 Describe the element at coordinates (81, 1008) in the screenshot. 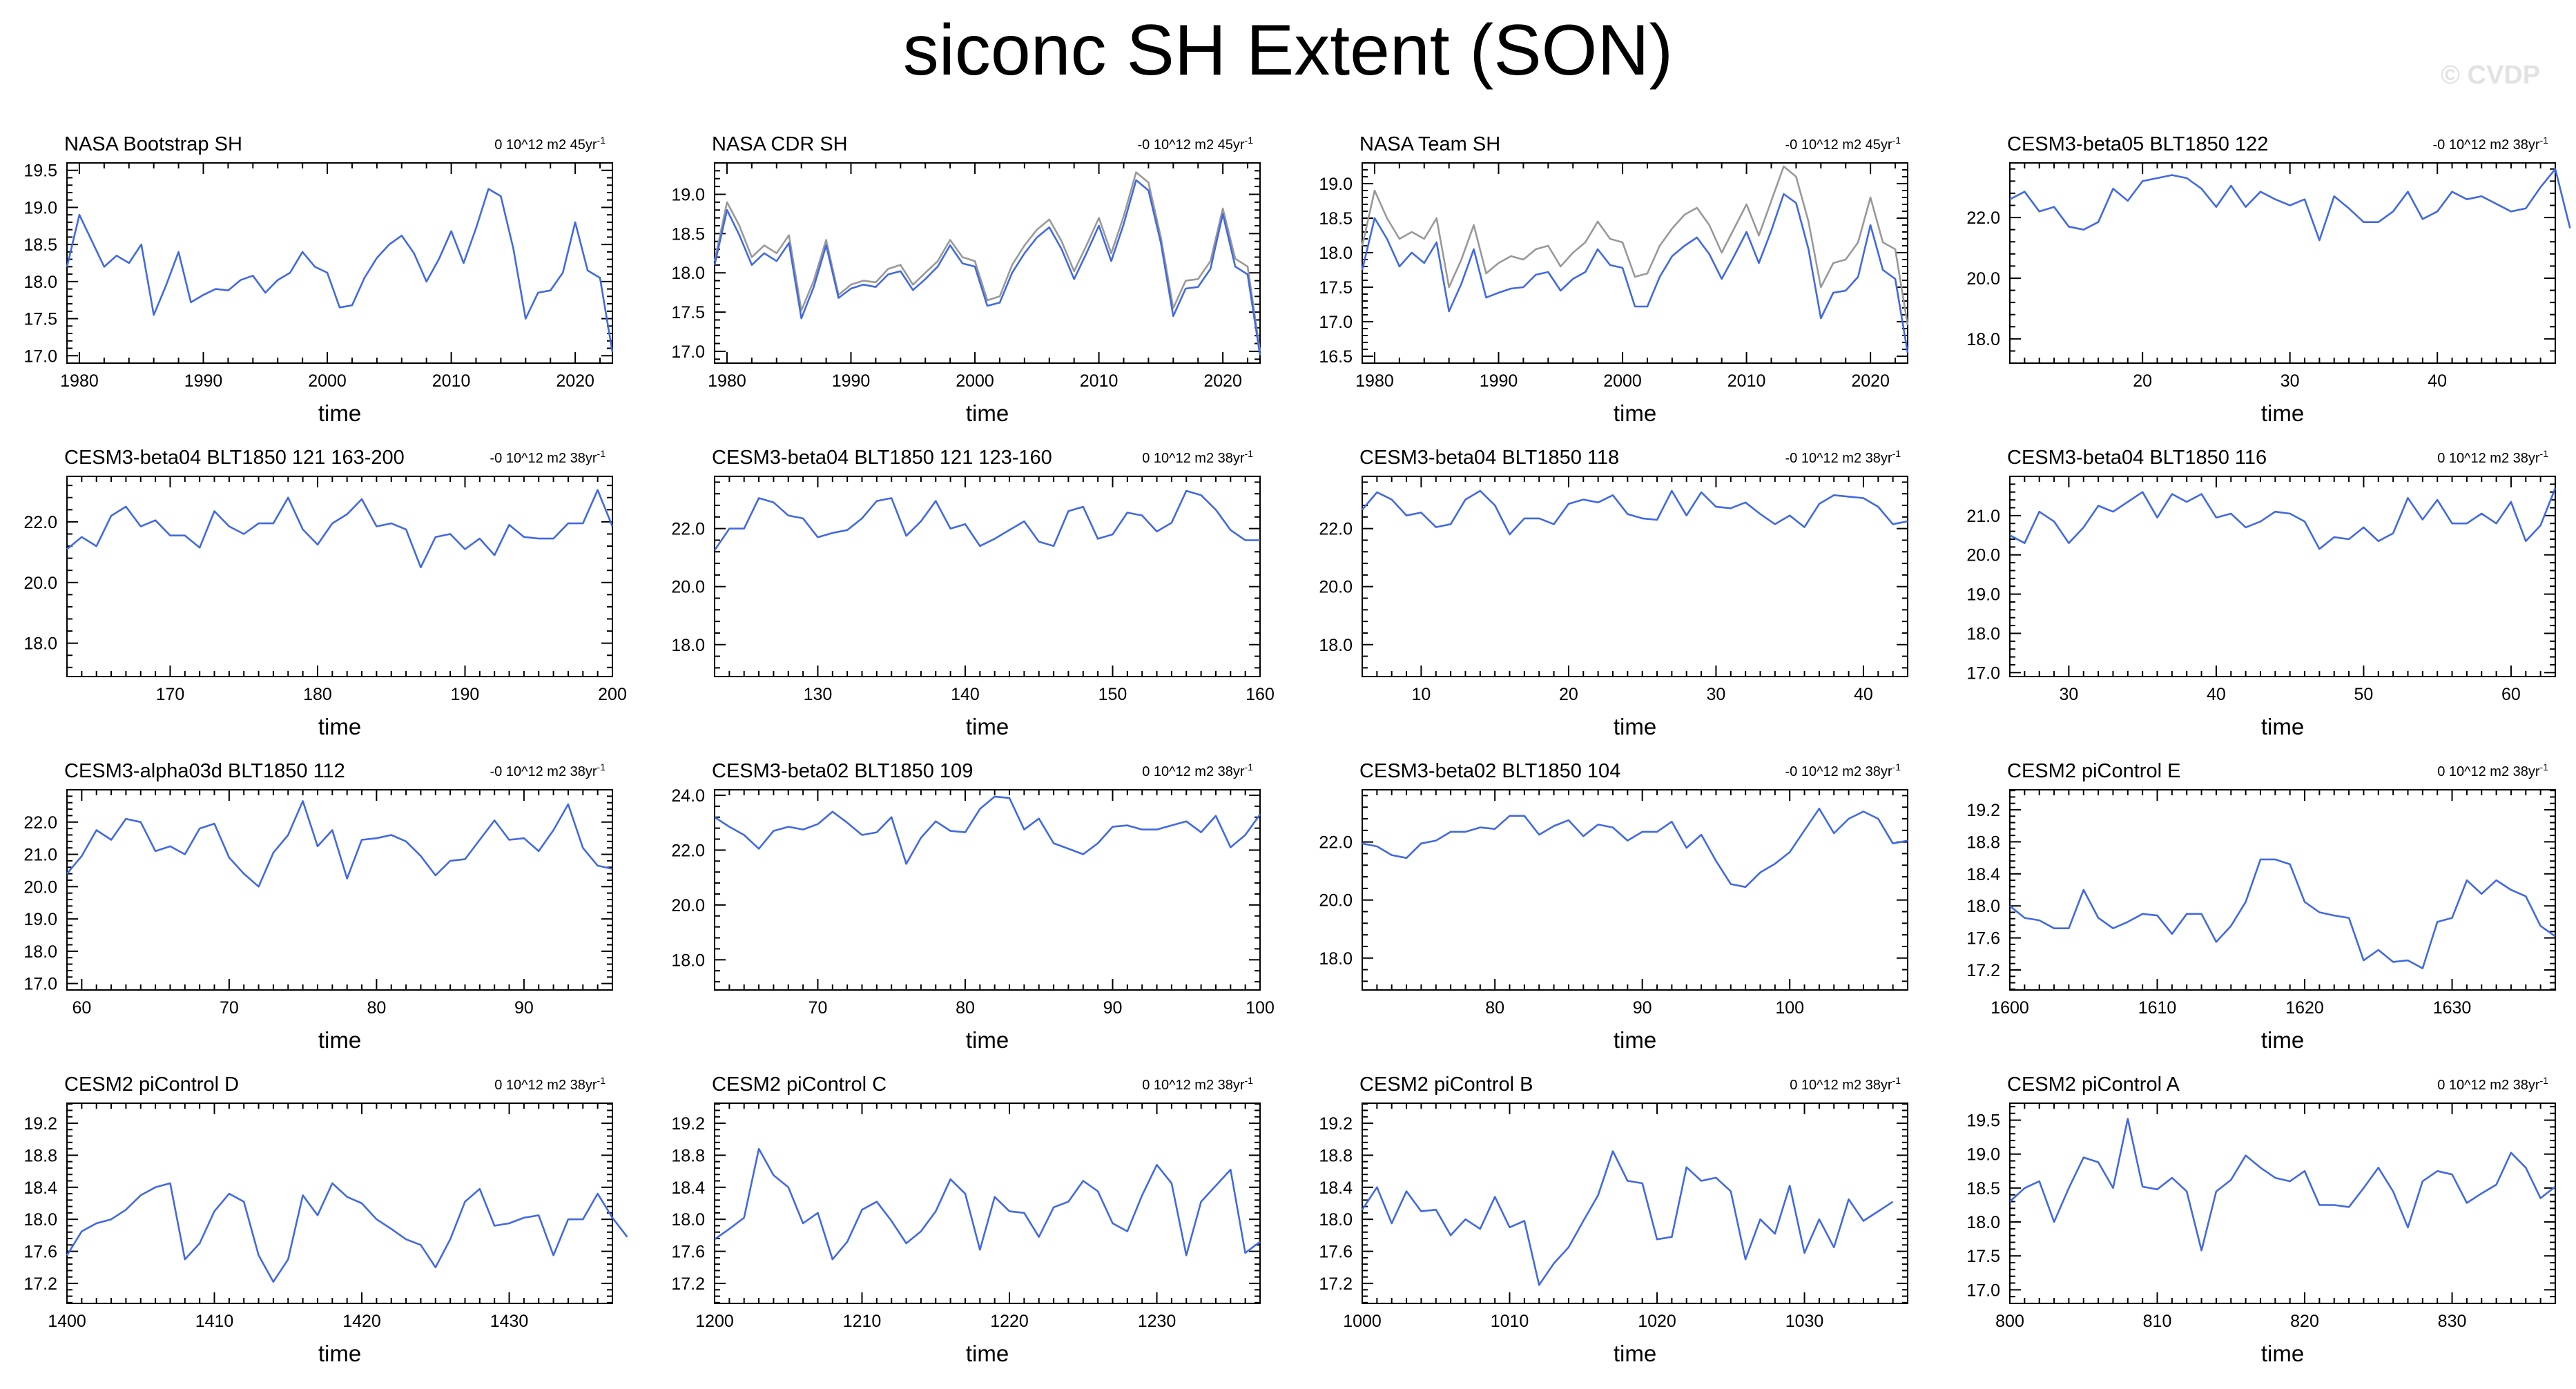

I see `x-tick-label: 60` at that location.